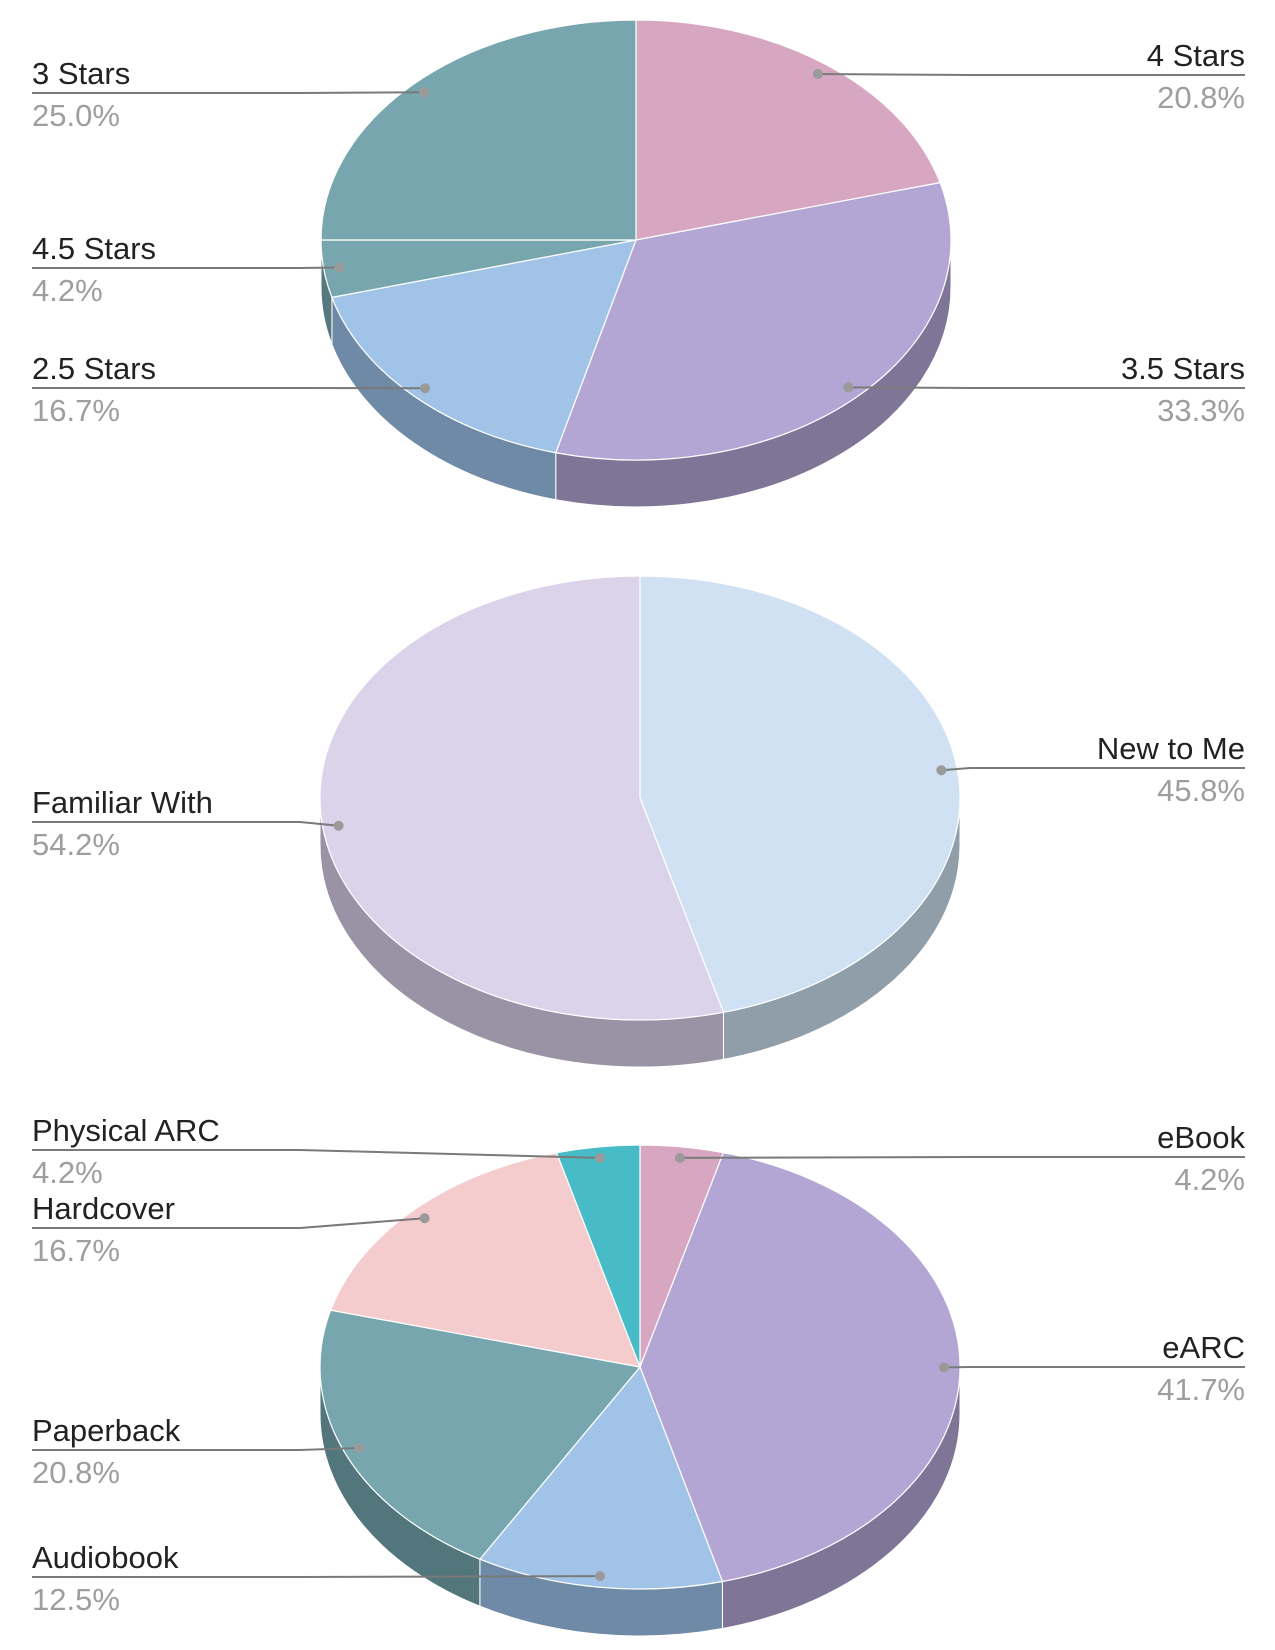 This screenshot has width=1275, height=1650. I want to click on slice-percent-audiobook: 12.5%, so click(76, 1599).